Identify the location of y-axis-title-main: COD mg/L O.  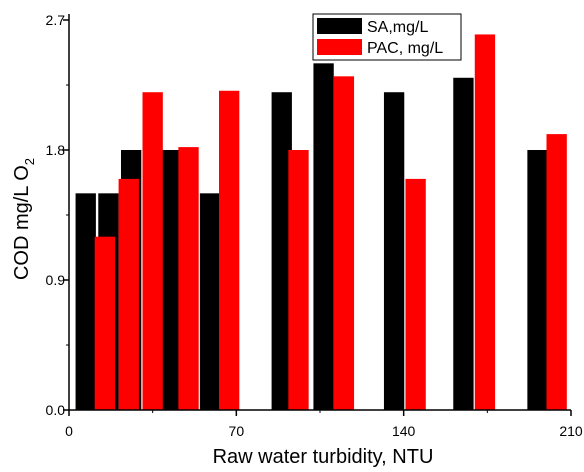
(22, 222).